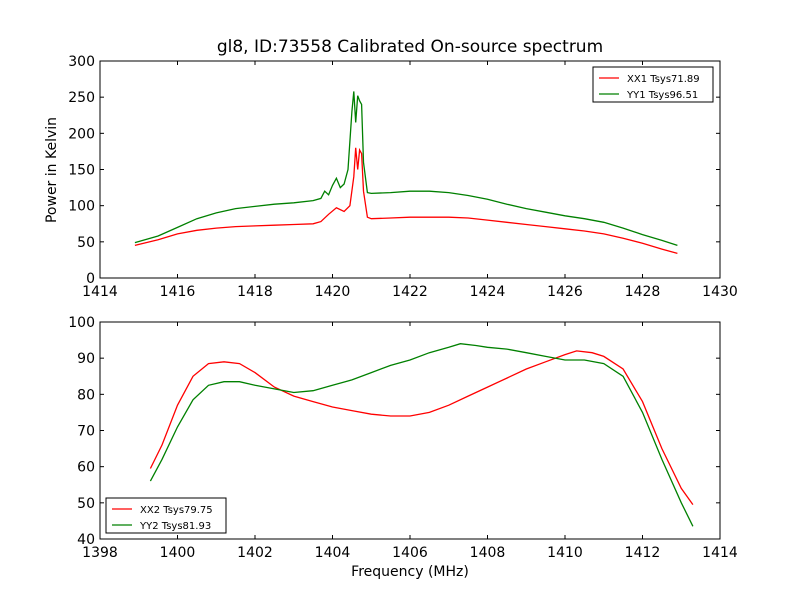 Image resolution: width=800 pixels, height=604 pixels. I want to click on bottom-x-tick-label: 1400, so click(178, 553).